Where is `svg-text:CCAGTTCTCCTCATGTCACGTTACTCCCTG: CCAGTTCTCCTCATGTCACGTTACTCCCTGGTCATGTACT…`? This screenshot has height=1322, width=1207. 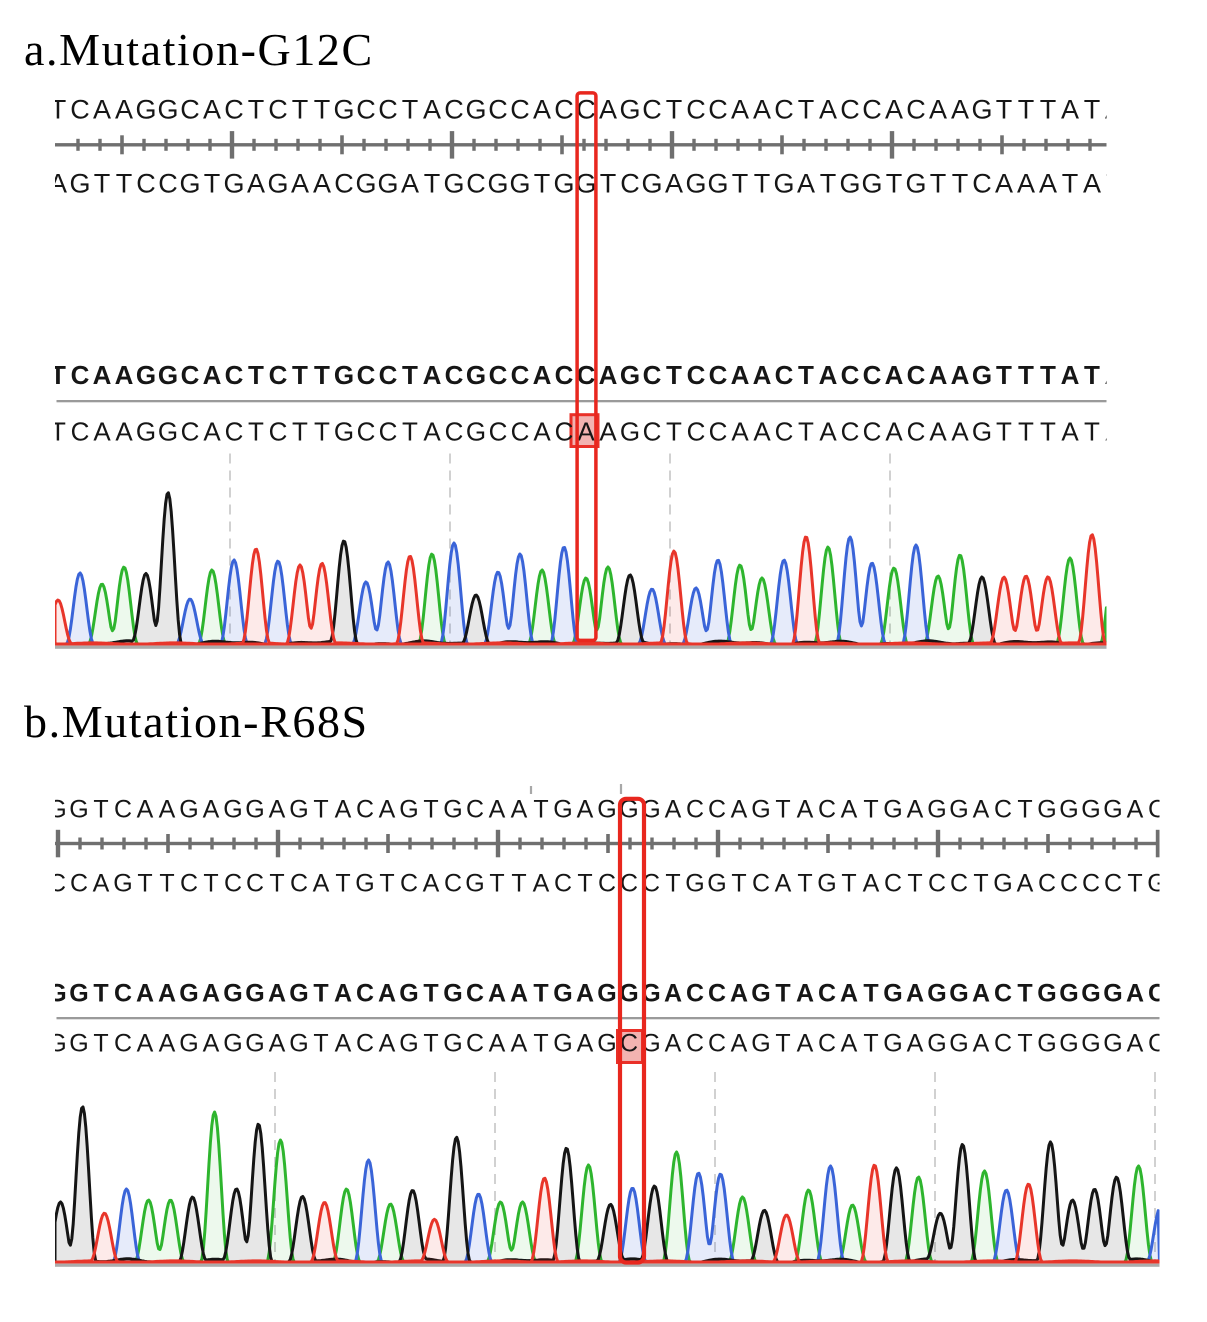 svg-text:CCAGTTCTCCTCATGTCACGTTACTCCCTG: CCAGTTCTCCTCATGTCACGTTACTCCCTGGTCATGTACT… is located at coordinates (607, 884).